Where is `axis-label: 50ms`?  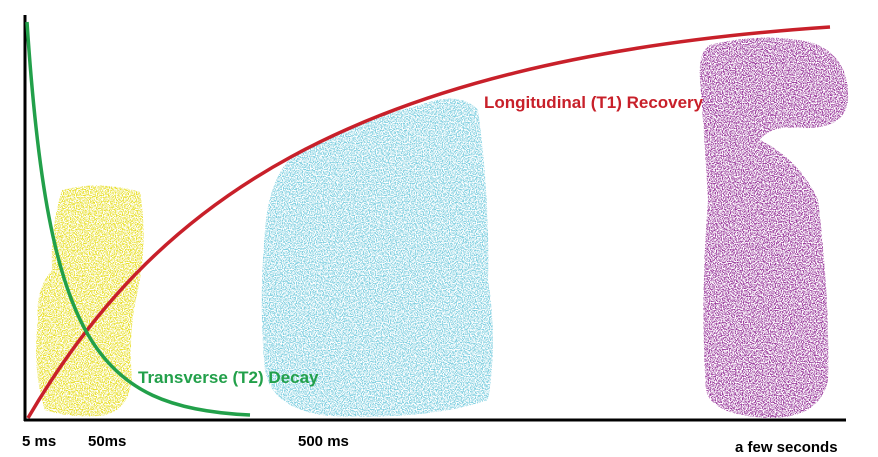
axis-label: 50ms is located at coordinates (107, 441).